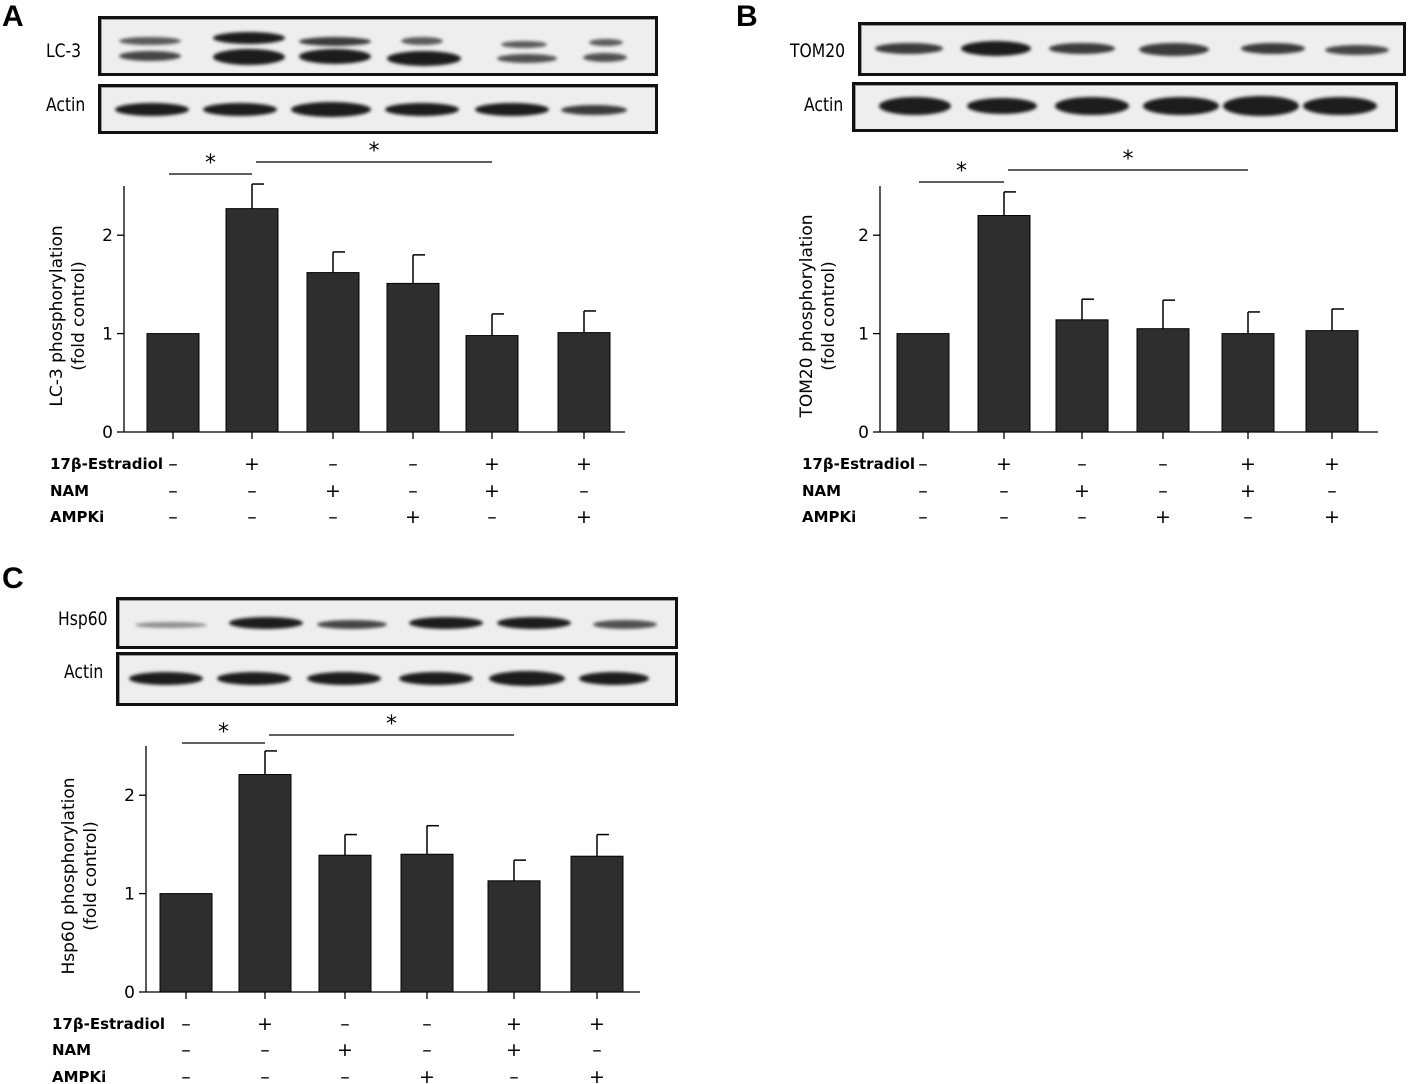  Describe the element at coordinates (397, 679) in the screenshot. I see `western-blot-actin-c` at that location.